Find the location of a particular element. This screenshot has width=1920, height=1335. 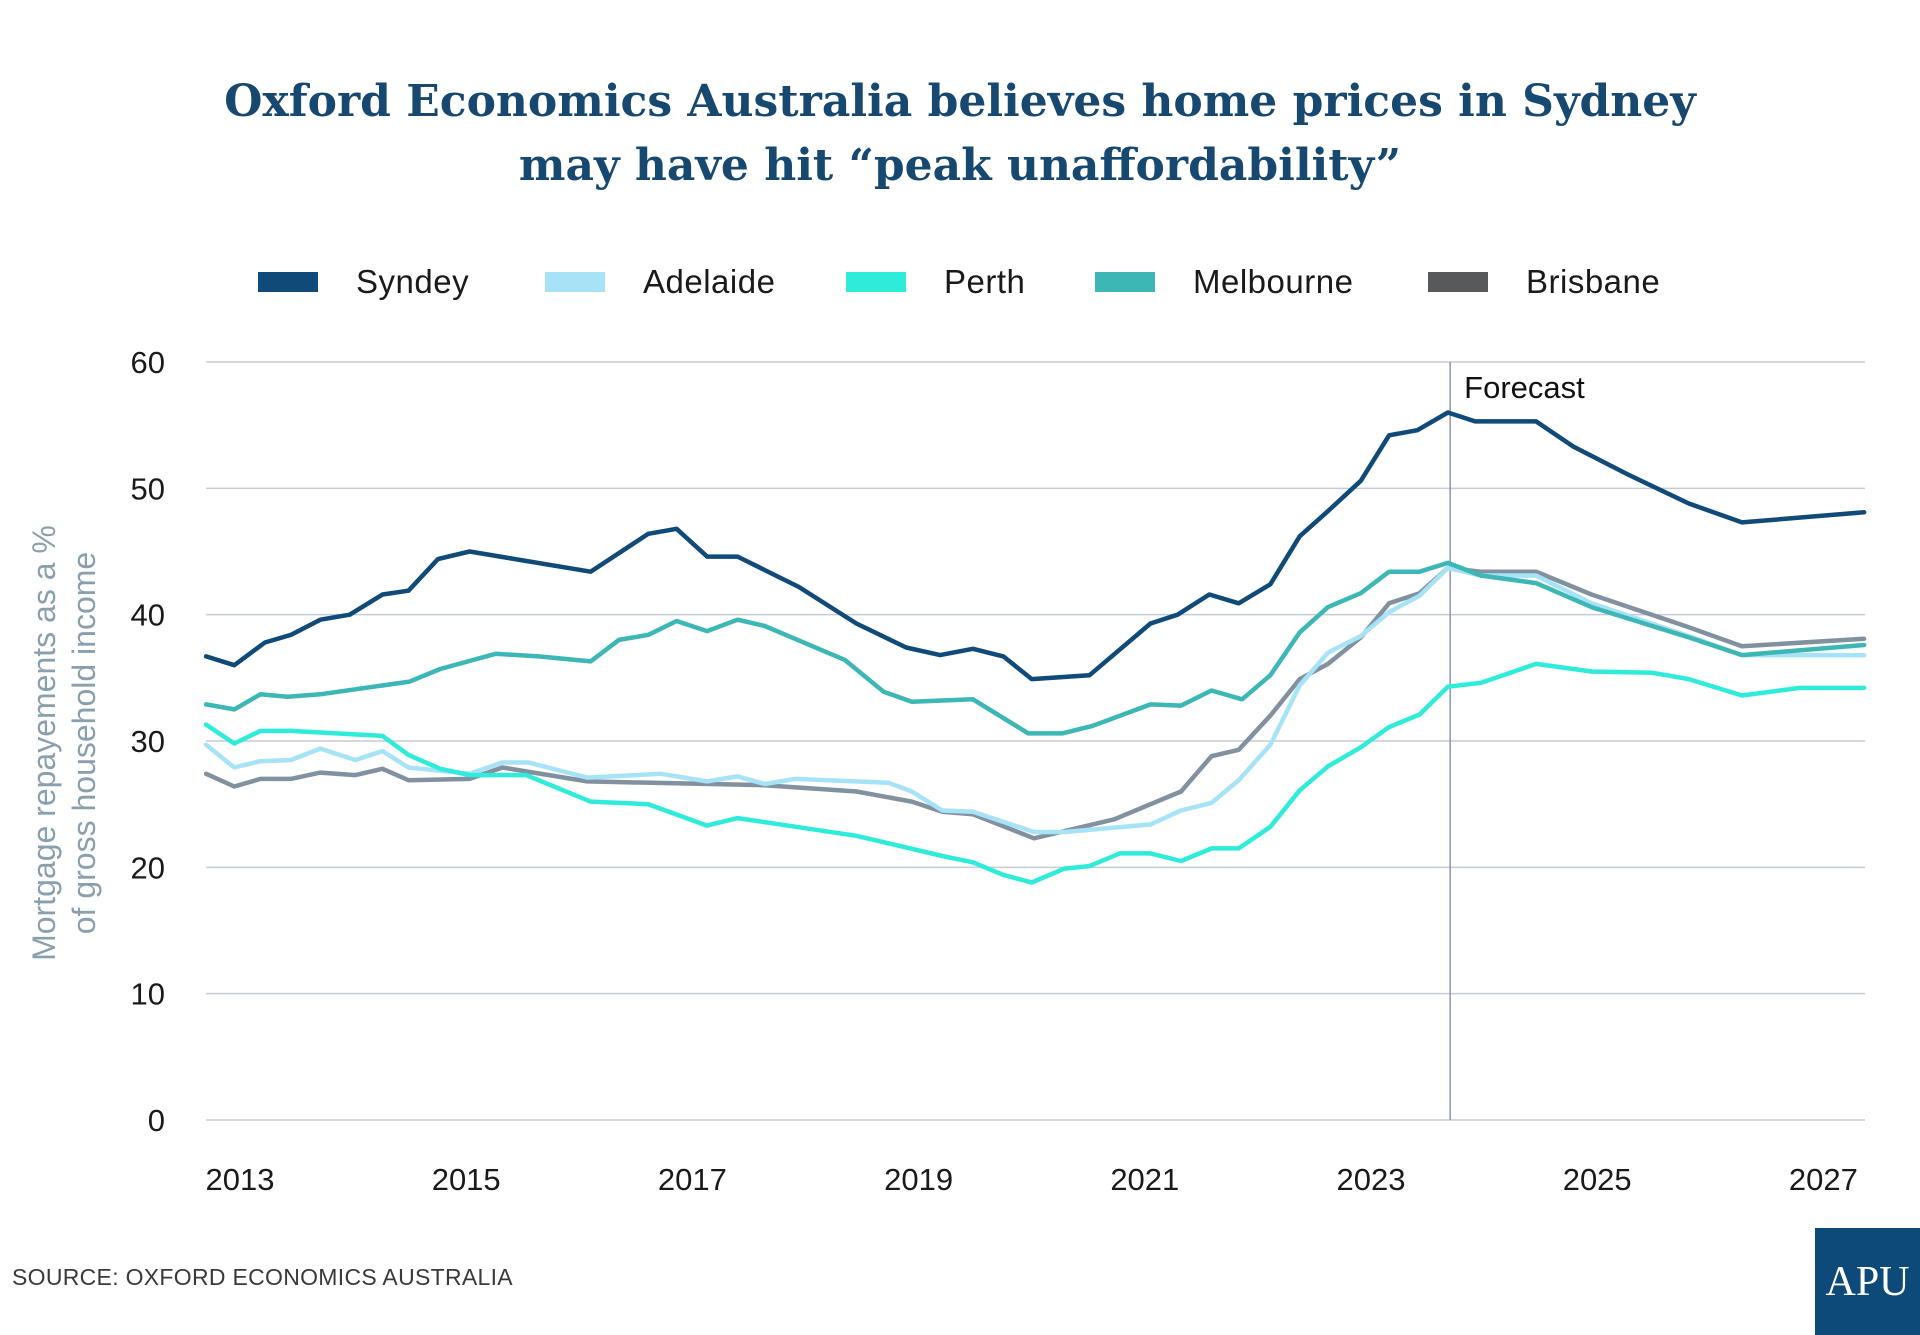

legend-item-adelaide: Adelaide is located at coordinates (660, 282).